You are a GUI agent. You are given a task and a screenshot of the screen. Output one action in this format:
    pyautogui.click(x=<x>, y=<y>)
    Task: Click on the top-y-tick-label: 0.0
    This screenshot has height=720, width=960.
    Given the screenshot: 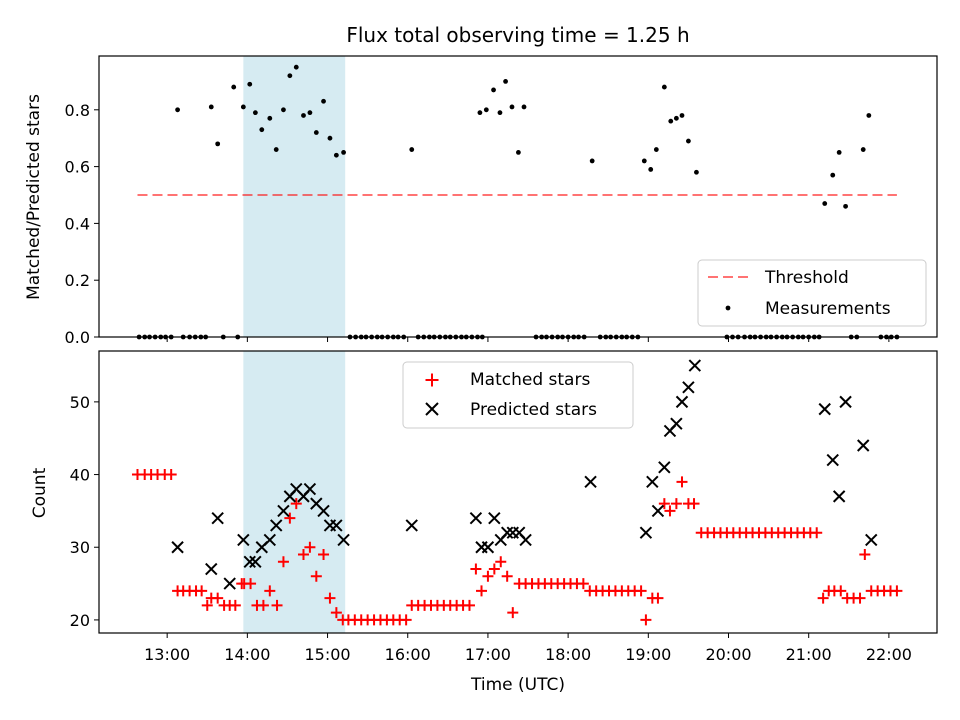 What is the action you would take?
    pyautogui.click(x=77, y=337)
    